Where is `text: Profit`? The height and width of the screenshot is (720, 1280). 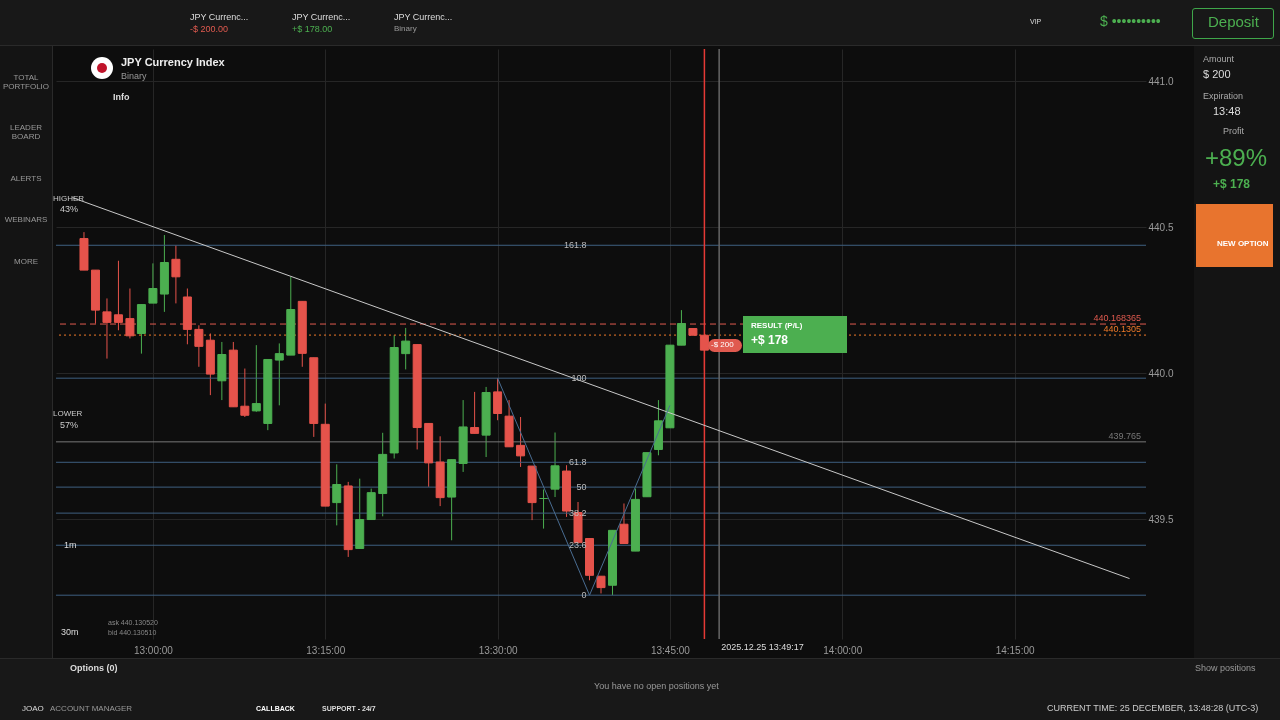 text: Profit is located at coordinates (1234, 131).